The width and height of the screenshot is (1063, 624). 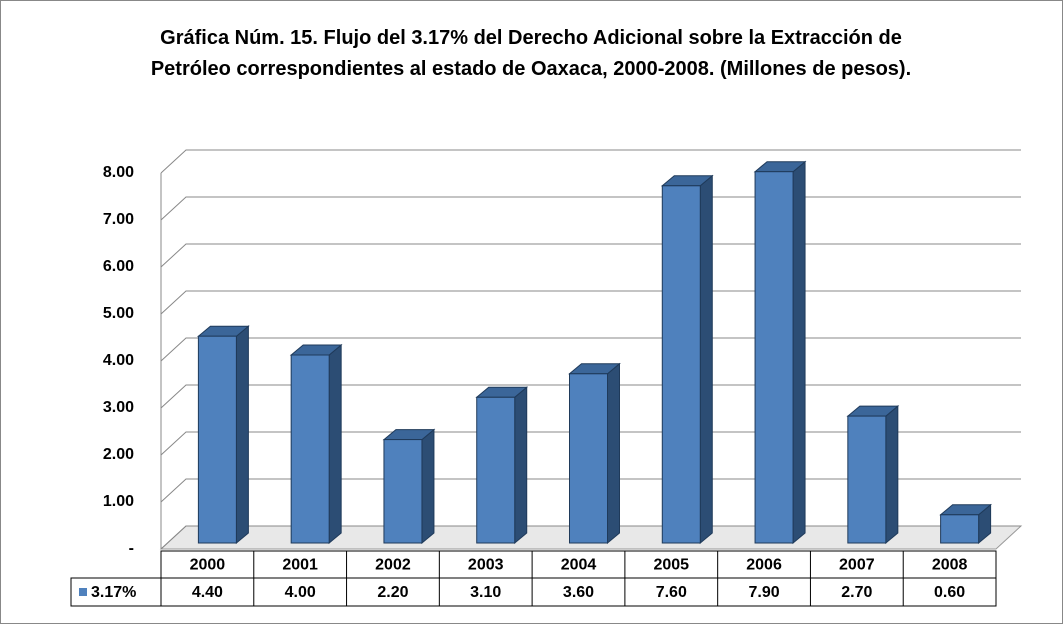 I want to click on y-tick-label: 2.00, so click(x=118, y=454).